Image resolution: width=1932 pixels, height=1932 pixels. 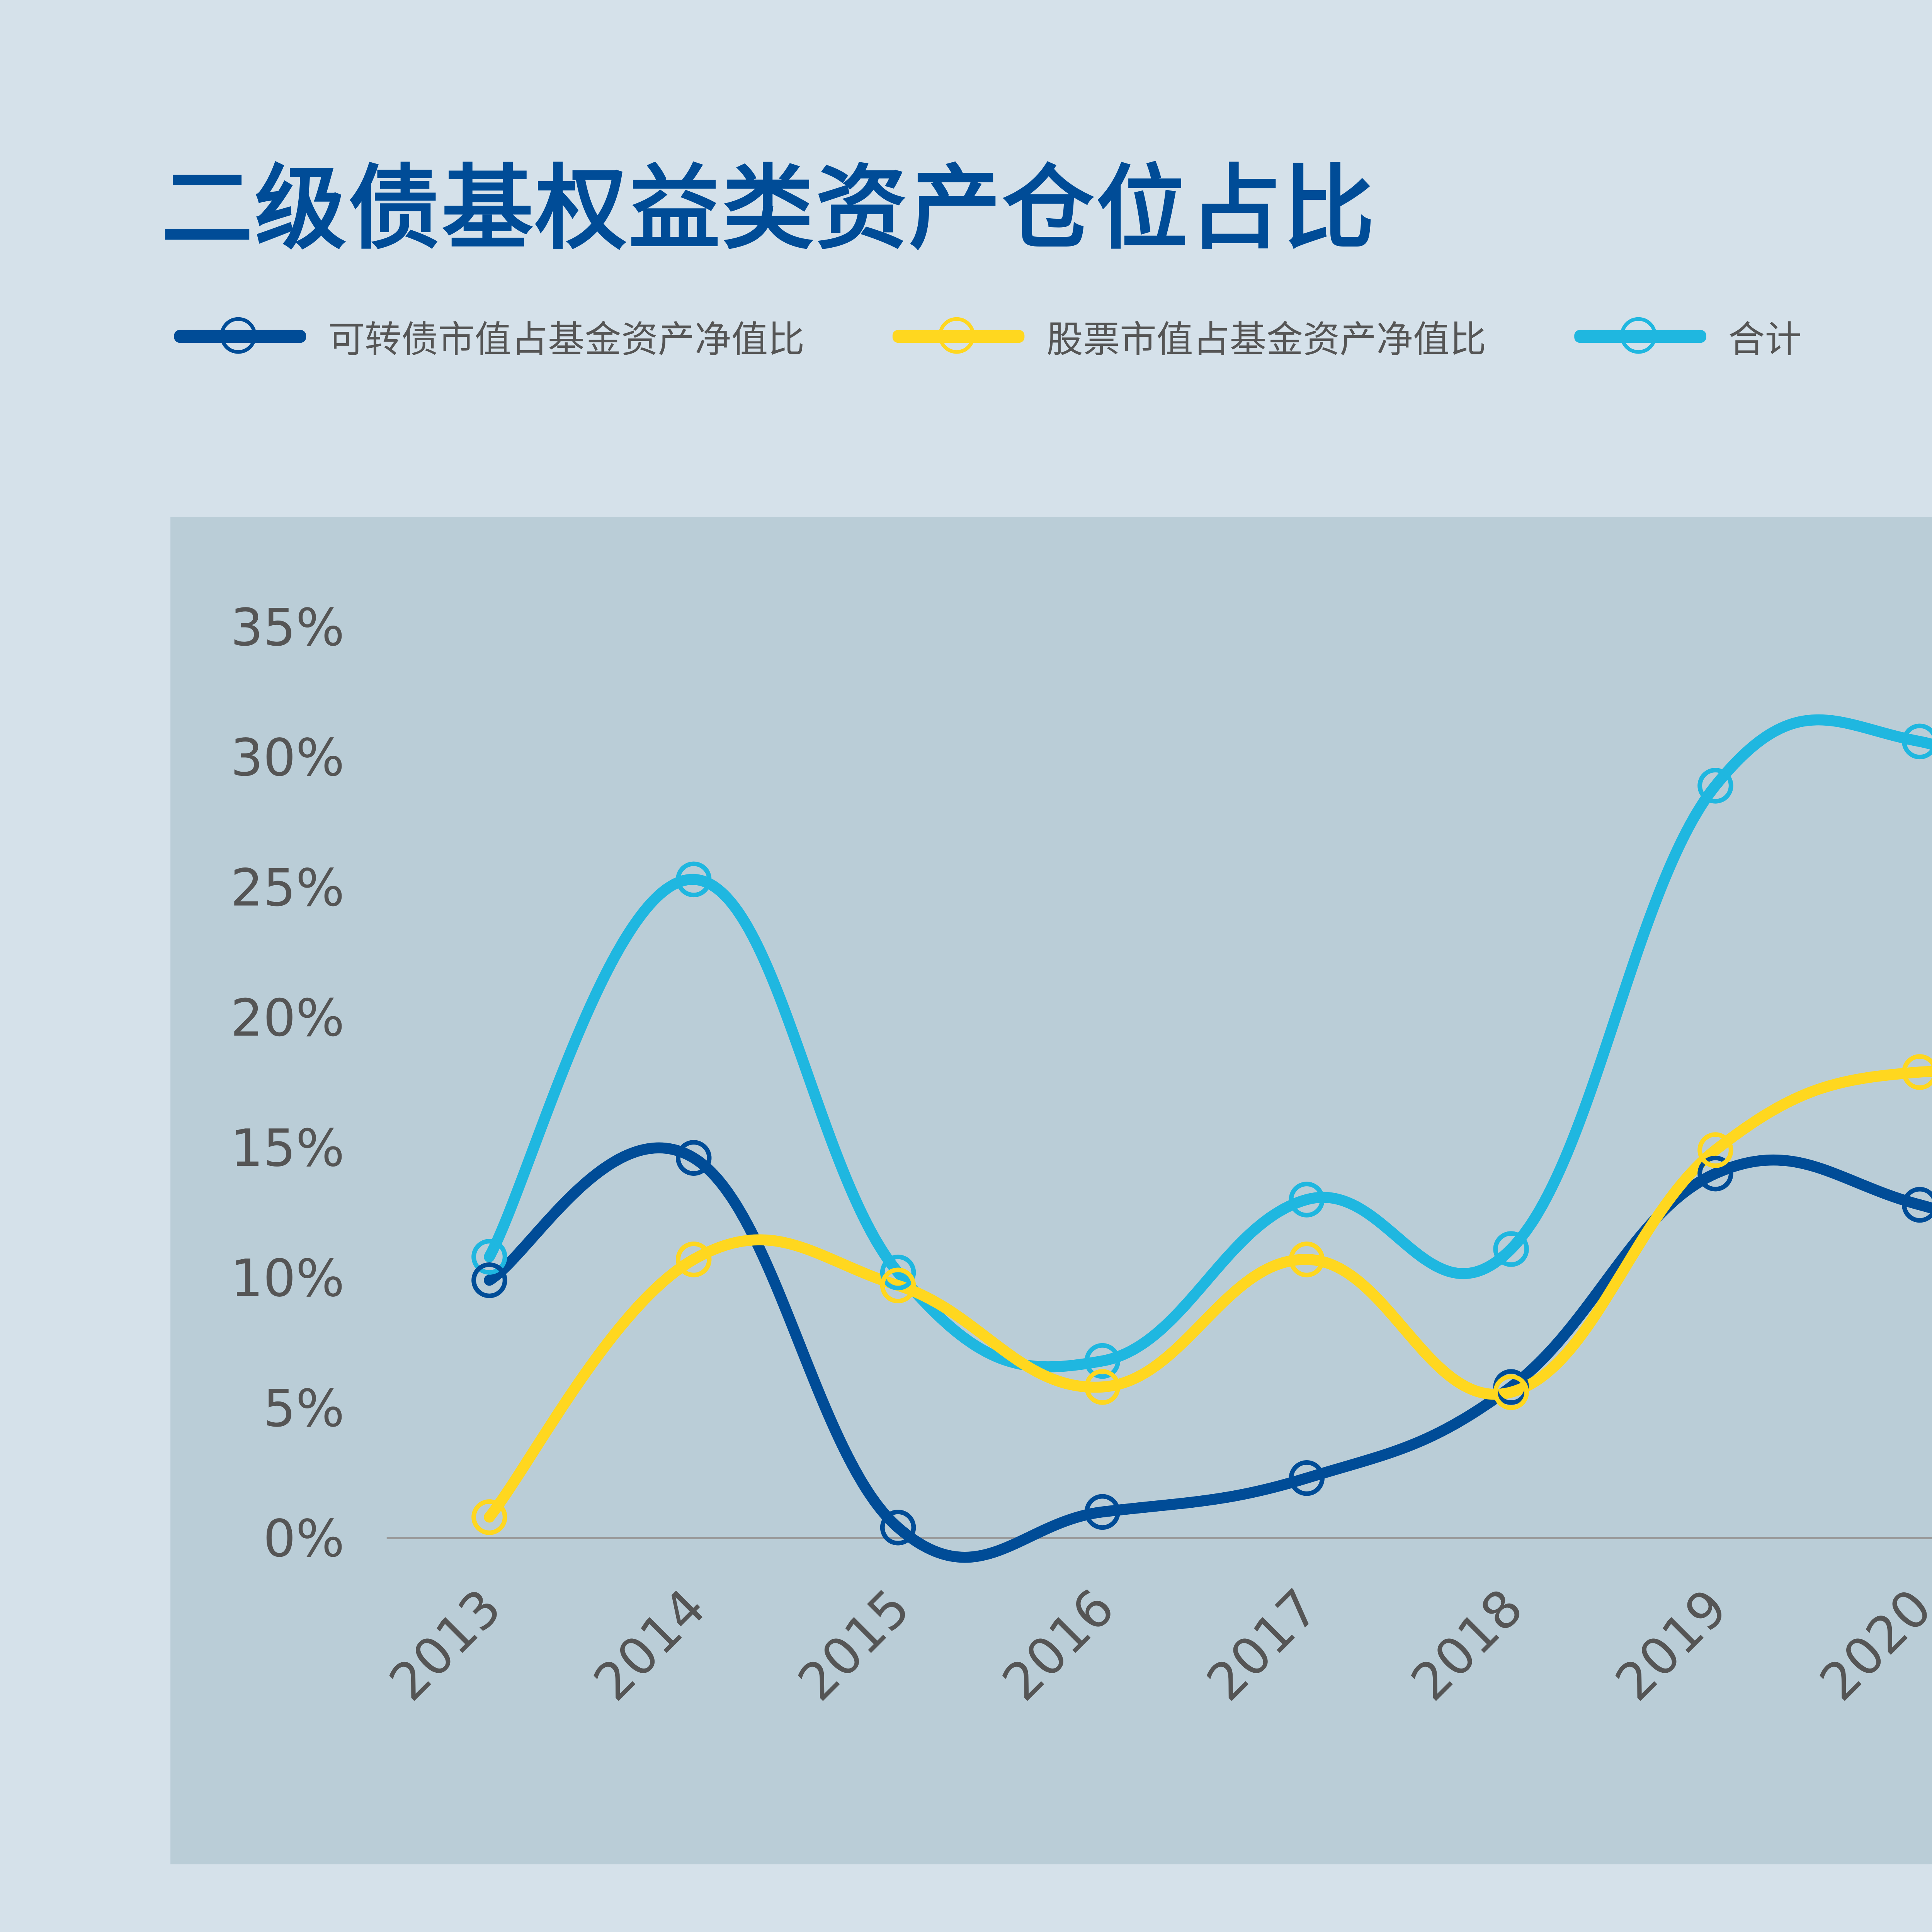 I want to click on x-tick-label: 2020, so click(x=1870, y=1645).